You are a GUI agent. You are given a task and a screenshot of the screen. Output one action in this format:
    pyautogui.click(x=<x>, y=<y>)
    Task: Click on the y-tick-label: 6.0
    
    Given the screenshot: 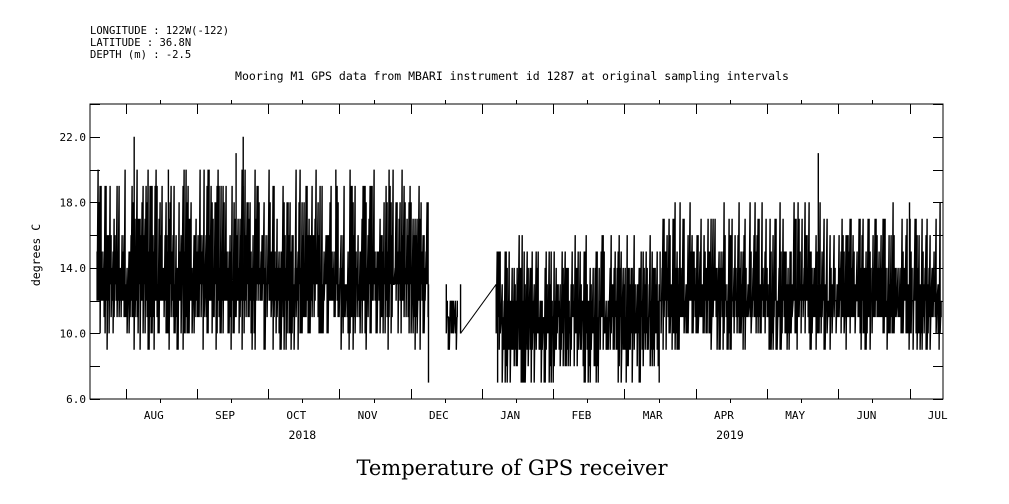 What is the action you would take?
    pyautogui.click(x=76, y=399)
    